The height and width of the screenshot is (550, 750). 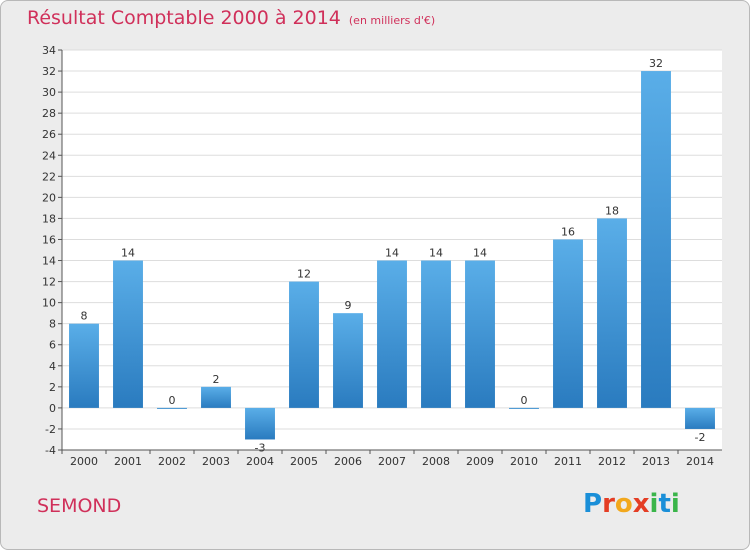 What do you see at coordinates (49, 218) in the screenshot?
I see `y-tick-label: 18` at bounding box center [49, 218].